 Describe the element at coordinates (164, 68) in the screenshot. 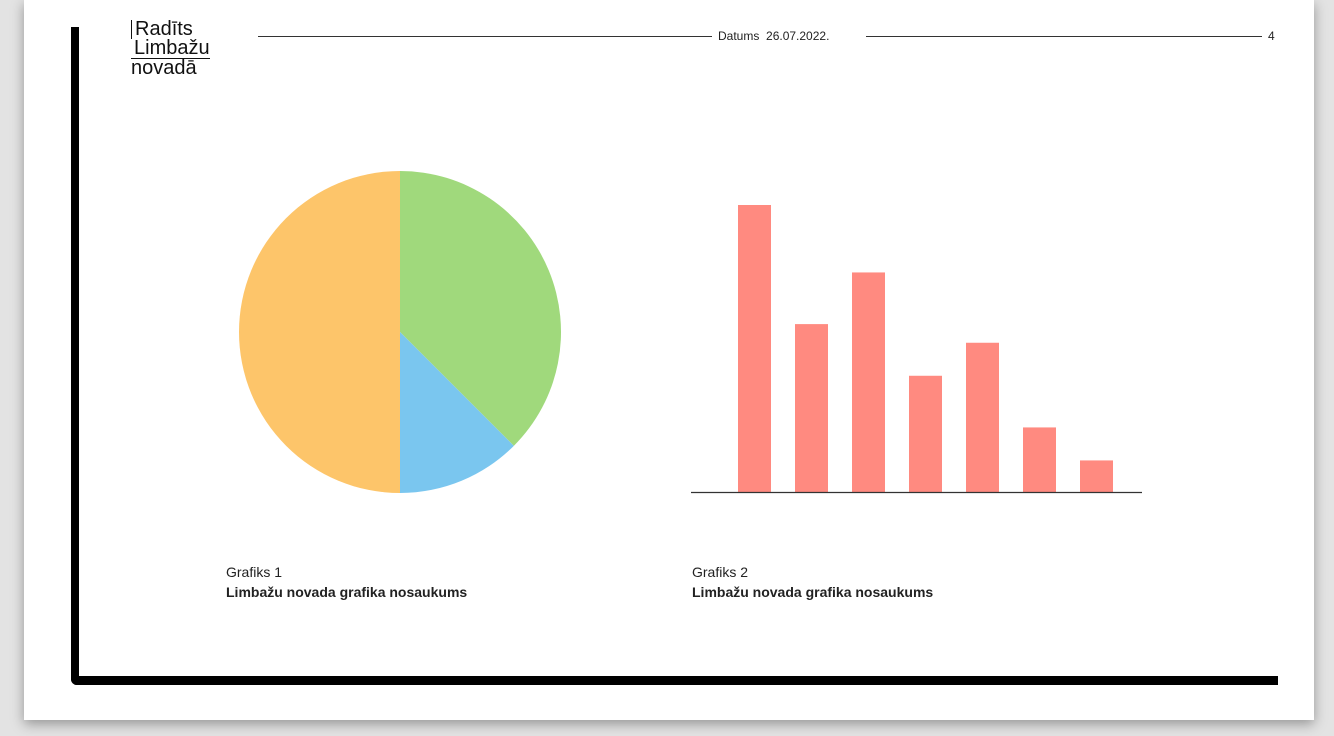

I see `logo-line-3: novadā` at that location.